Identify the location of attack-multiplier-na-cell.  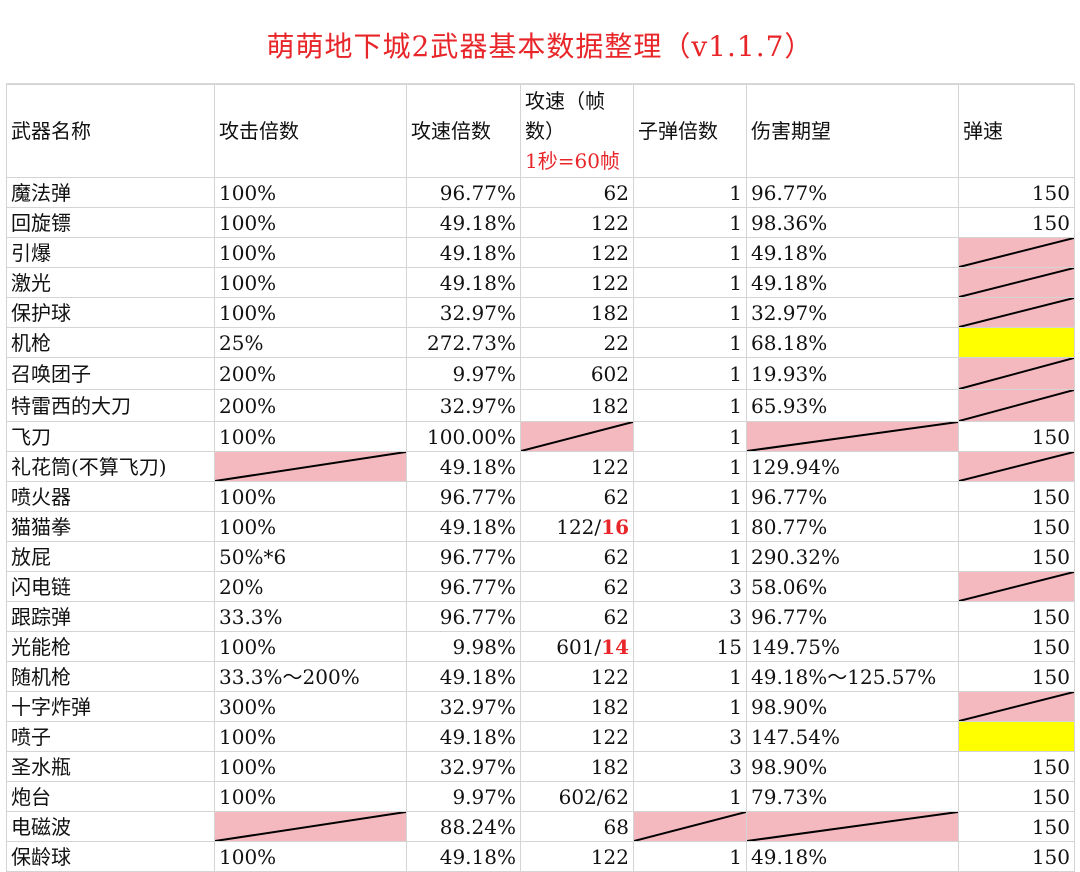
(310, 826).